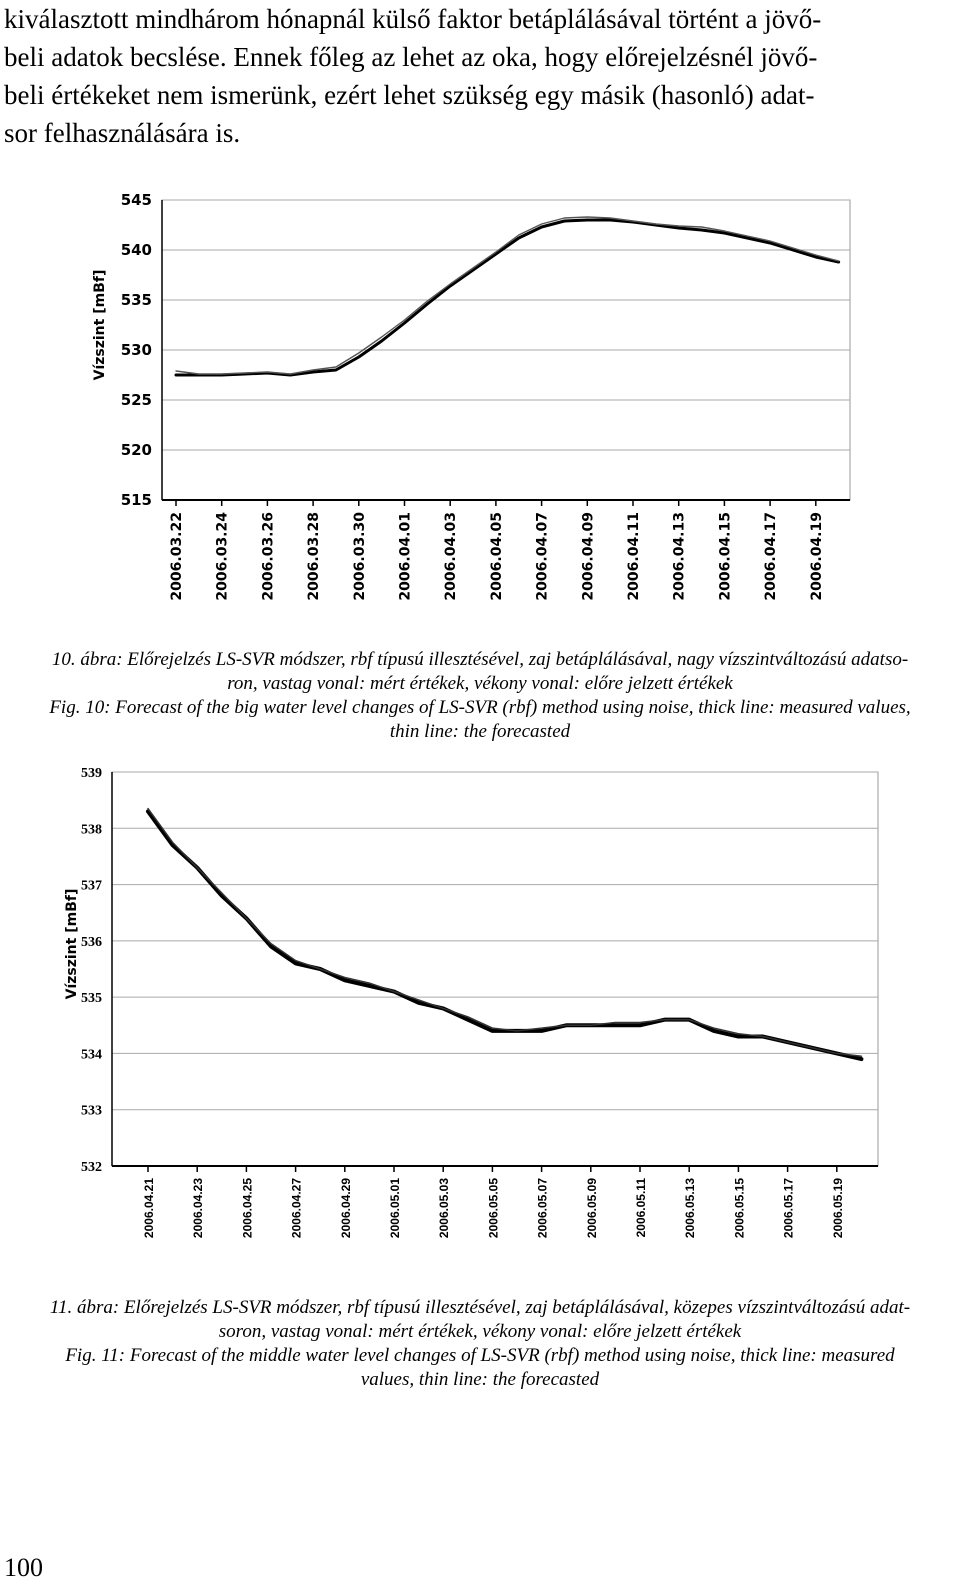 The image size is (960, 1590). Describe the element at coordinates (680, 556) in the screenshot. I see `x-tick-label: 2006.04.13` at that location.